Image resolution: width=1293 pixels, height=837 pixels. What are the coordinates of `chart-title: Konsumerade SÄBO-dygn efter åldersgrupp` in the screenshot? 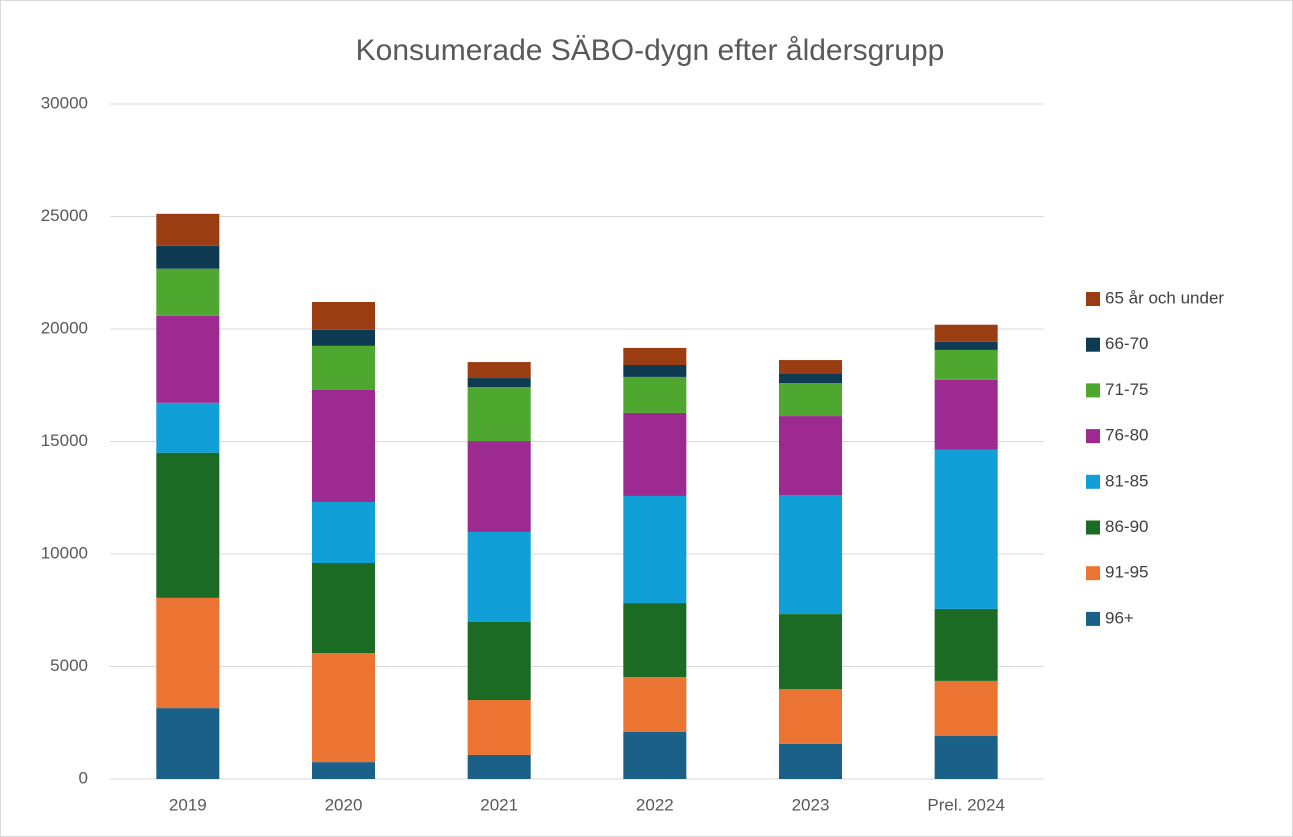 It's located at (650, 50).